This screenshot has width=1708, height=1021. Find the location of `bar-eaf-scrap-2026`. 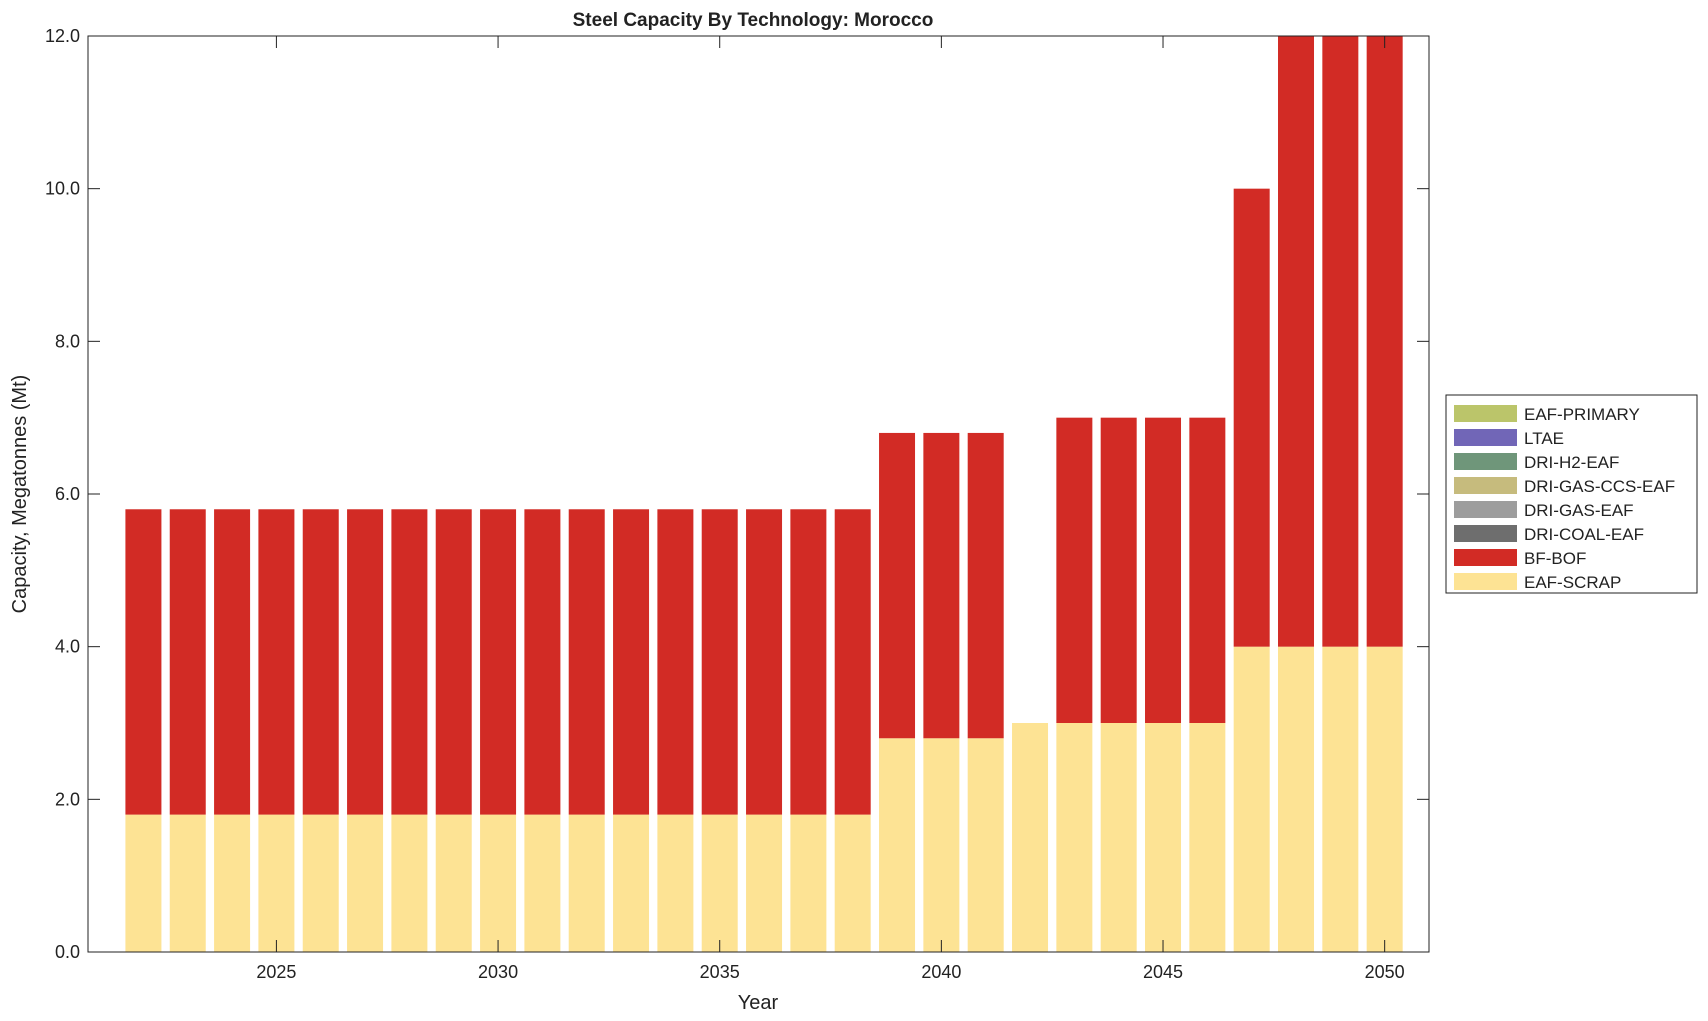

bar-eaf-scrap-2026 is located at coordinates (320, 883).